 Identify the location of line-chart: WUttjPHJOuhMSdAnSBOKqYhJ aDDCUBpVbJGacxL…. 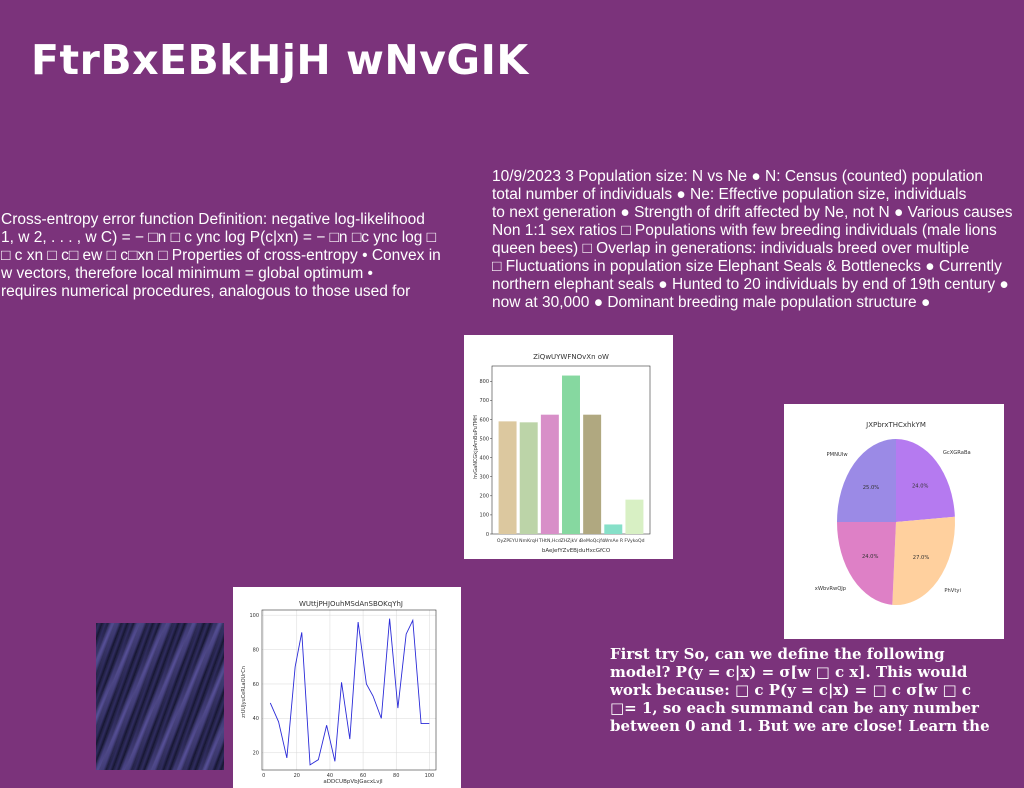
(339, 692).